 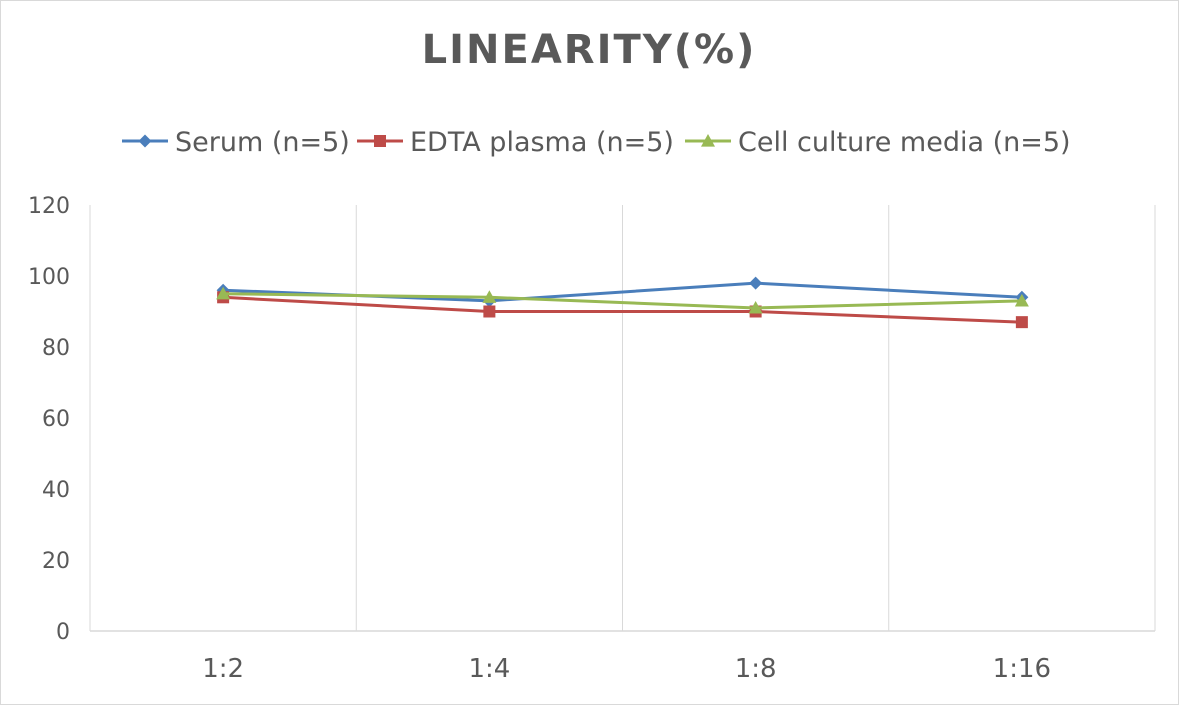 I want to click on legend-label: Serum (n=5), so click(x=262, y=142).